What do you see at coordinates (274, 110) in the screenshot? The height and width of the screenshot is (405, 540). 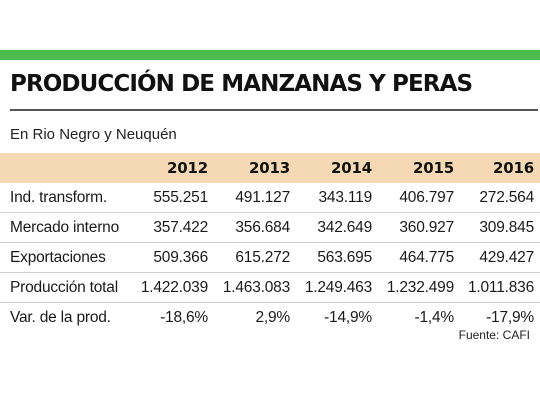 I see `title-divider` at bounding box center [274, 110].